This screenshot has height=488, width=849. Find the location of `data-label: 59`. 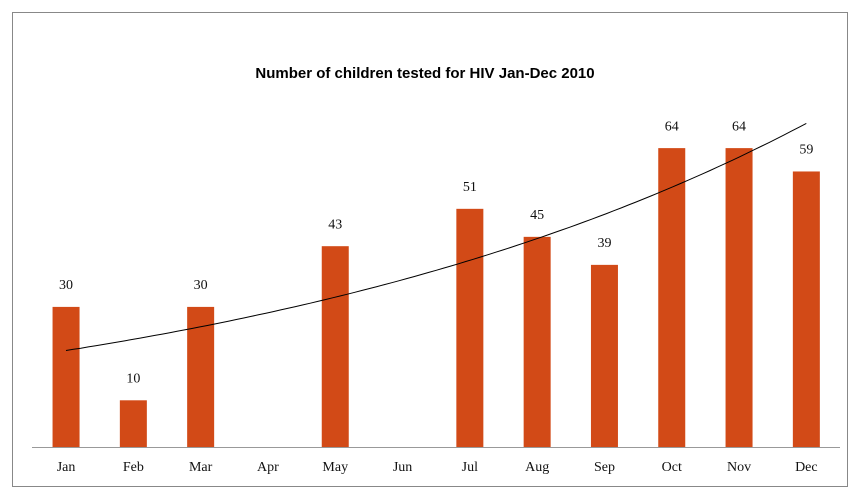

data-label: 59 is located at coordinates (806, 150).